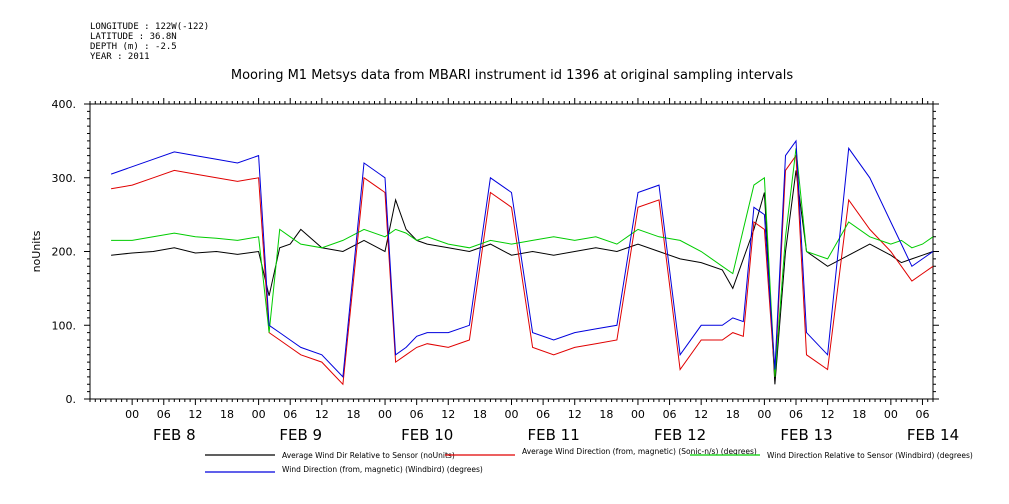  What do you see at coordinates (806, 435) in the screenshot?
I see `x-day-label: FEB 13` at bounding box center [806, 435].